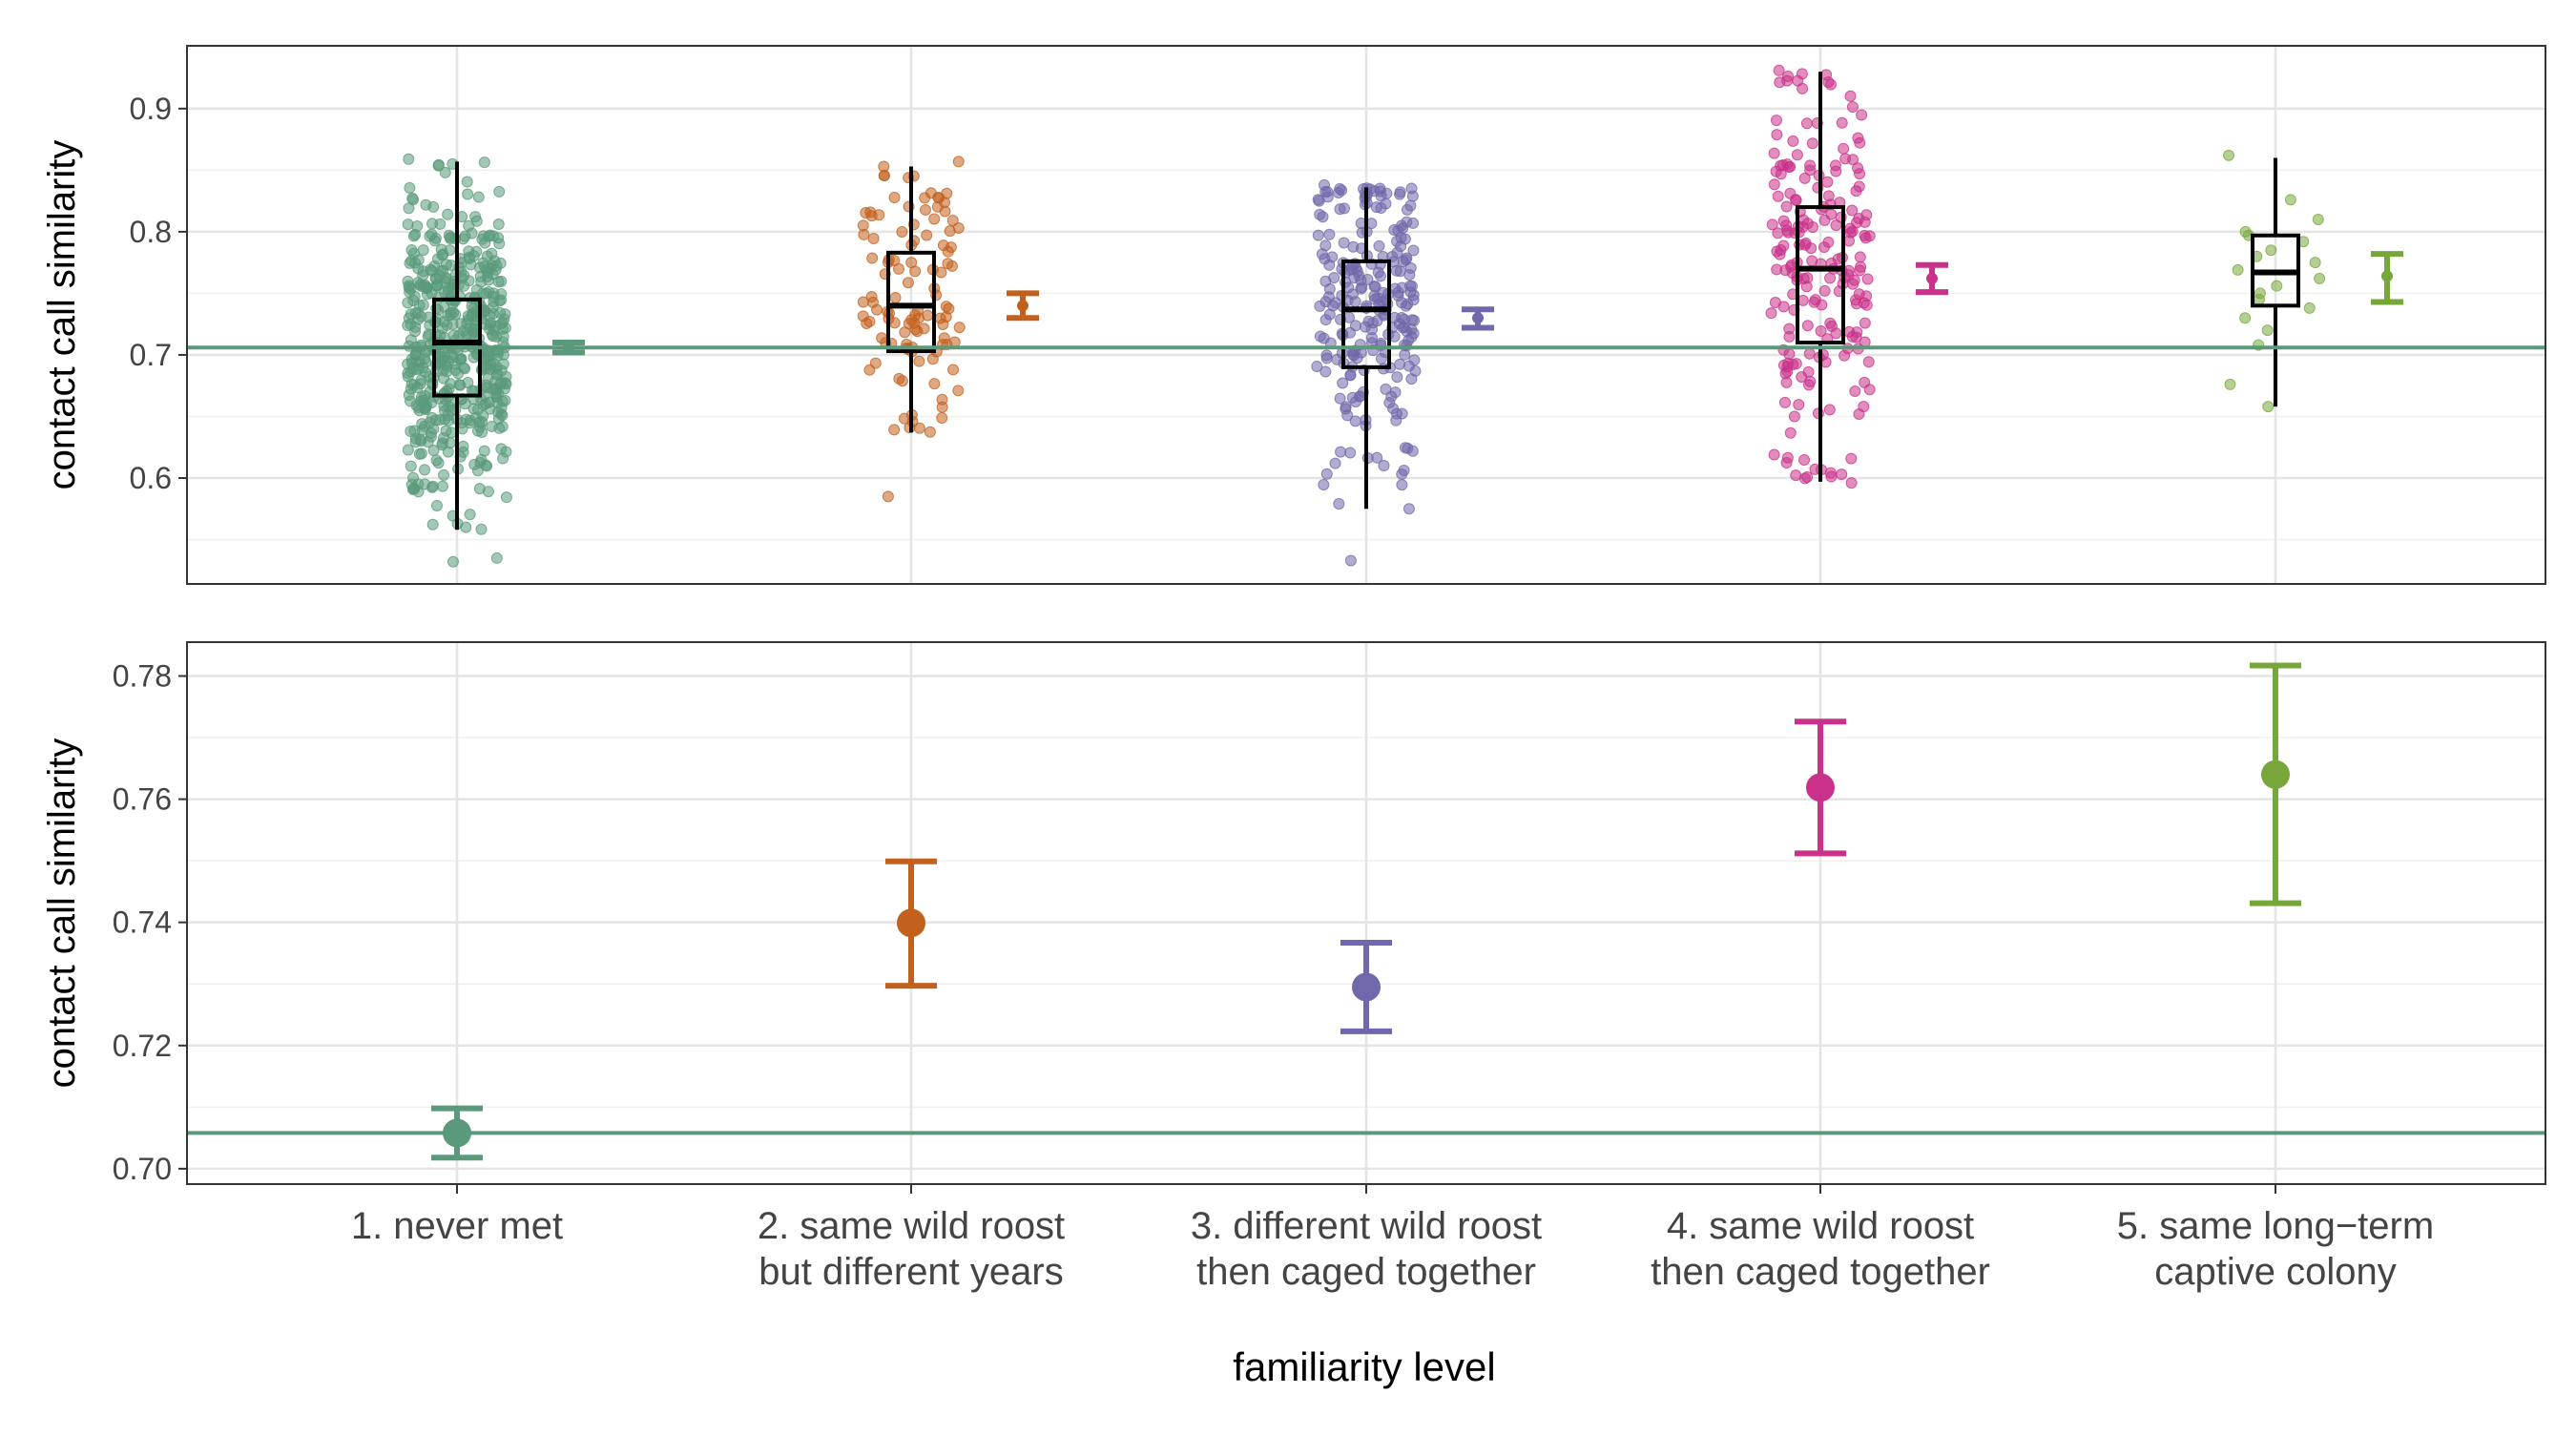 This screenshot has width=2576, height=1436. Describe the element at coordinates (2387, 278) in the screenshot. I see `error-bar` at that location.